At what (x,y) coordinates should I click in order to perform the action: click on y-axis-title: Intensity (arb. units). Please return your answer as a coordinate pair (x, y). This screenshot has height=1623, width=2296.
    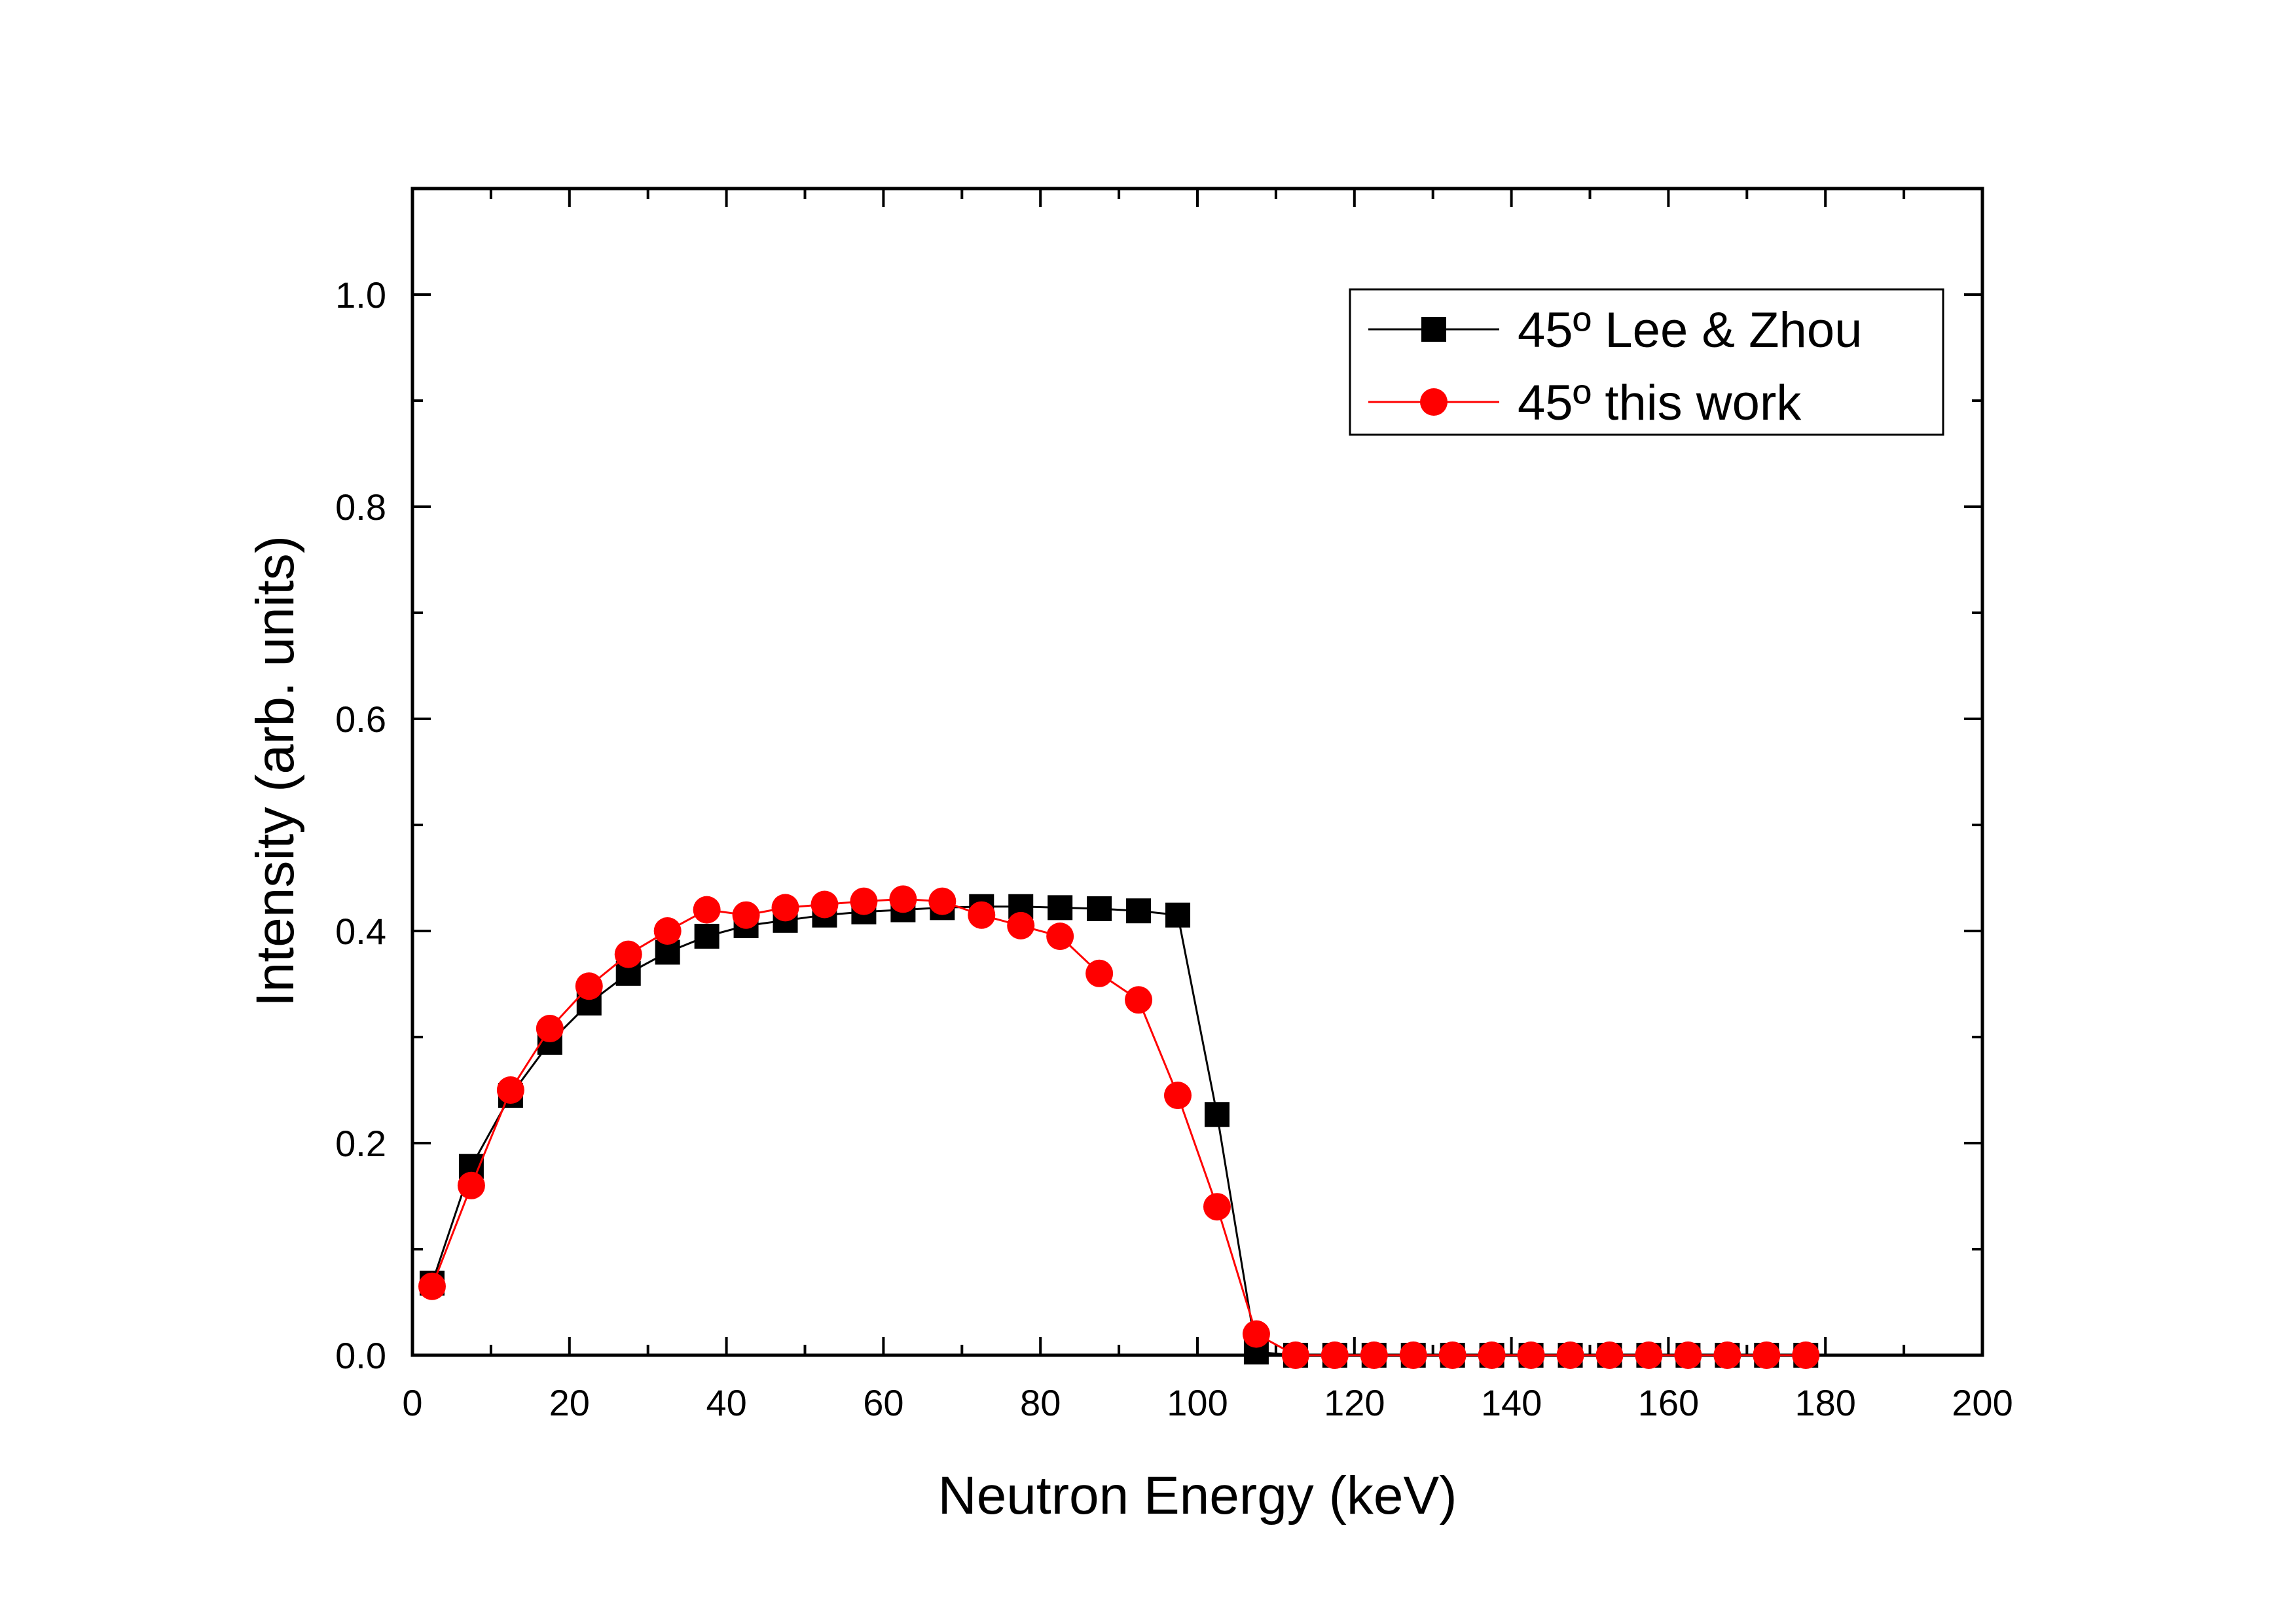
    Looking at the image, I should click on (275, 771).